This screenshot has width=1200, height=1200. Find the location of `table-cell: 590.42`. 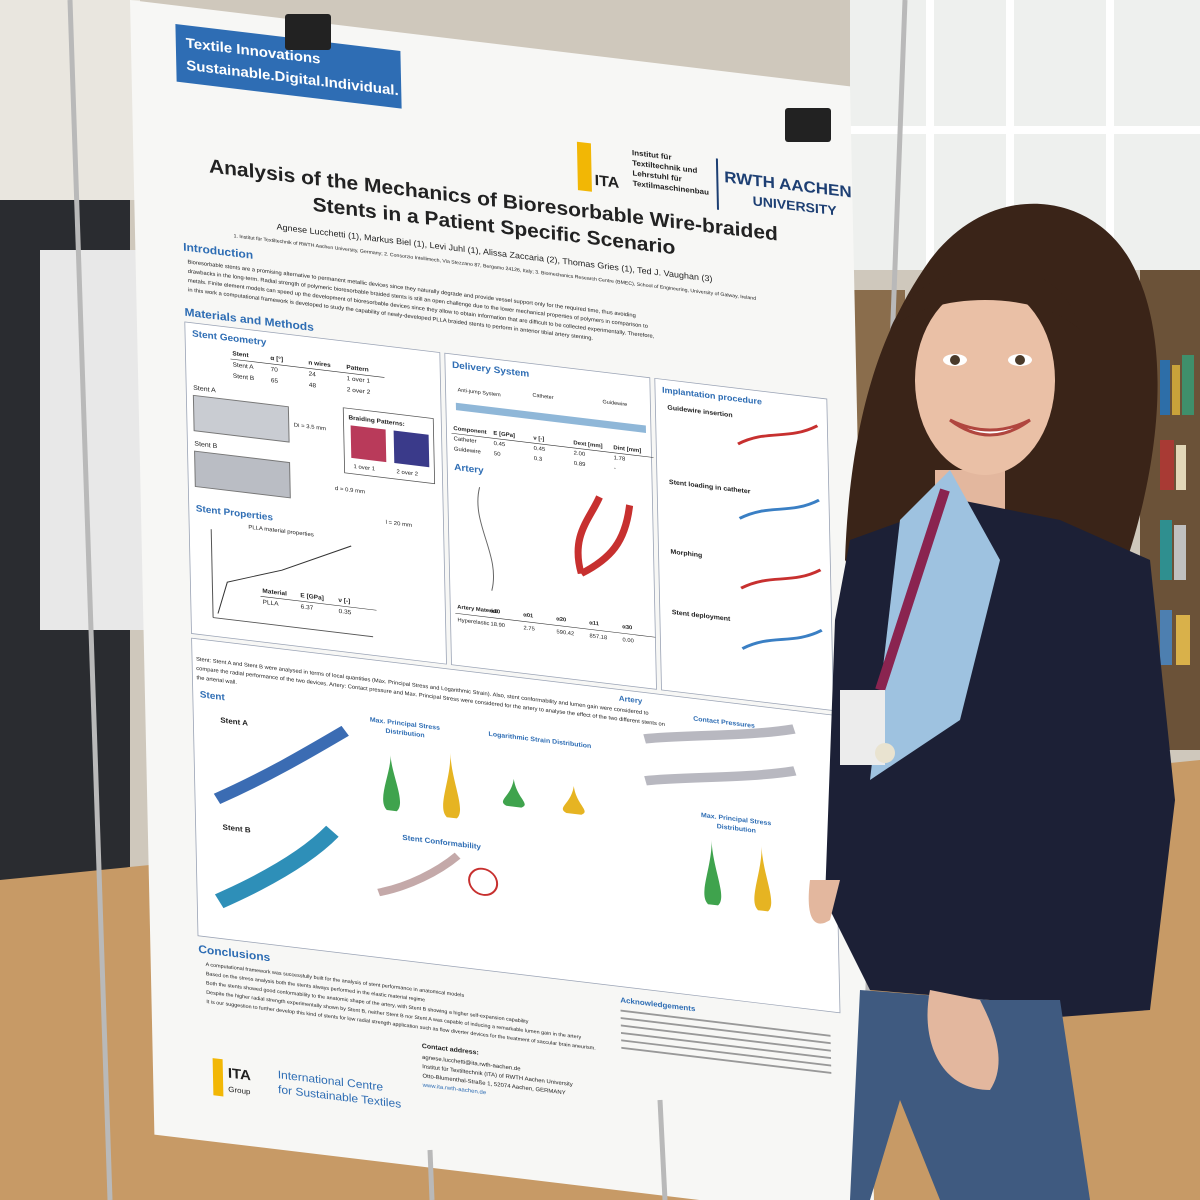

table-cell: 590.42 is located at coordinates (565, 633).